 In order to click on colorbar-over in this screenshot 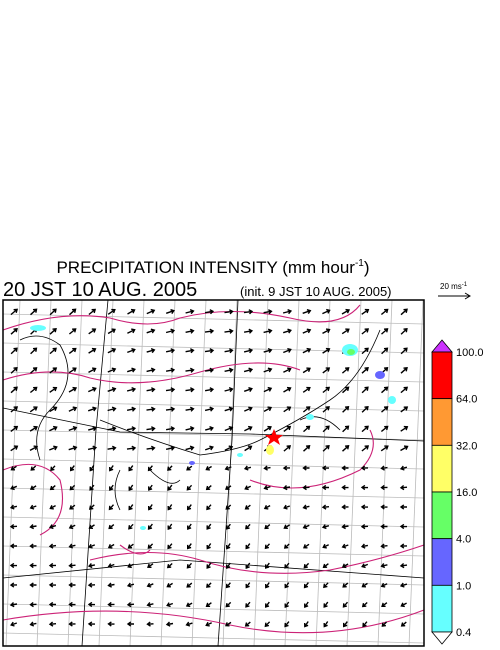, I will do `click(442, 346)`.